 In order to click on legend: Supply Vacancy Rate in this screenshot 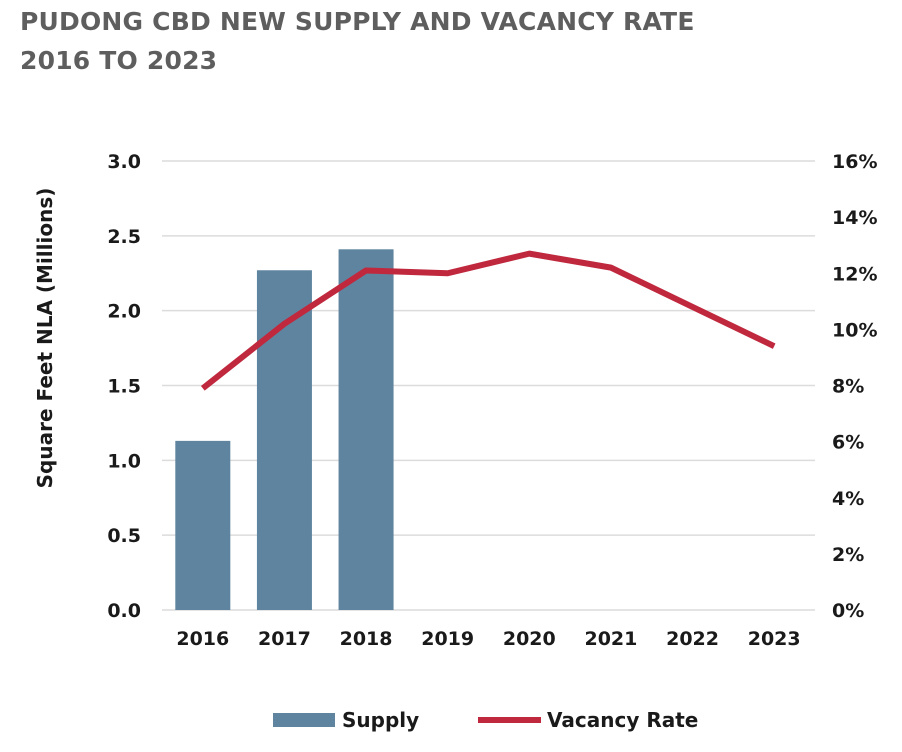, I will do `click(485, 720)`.